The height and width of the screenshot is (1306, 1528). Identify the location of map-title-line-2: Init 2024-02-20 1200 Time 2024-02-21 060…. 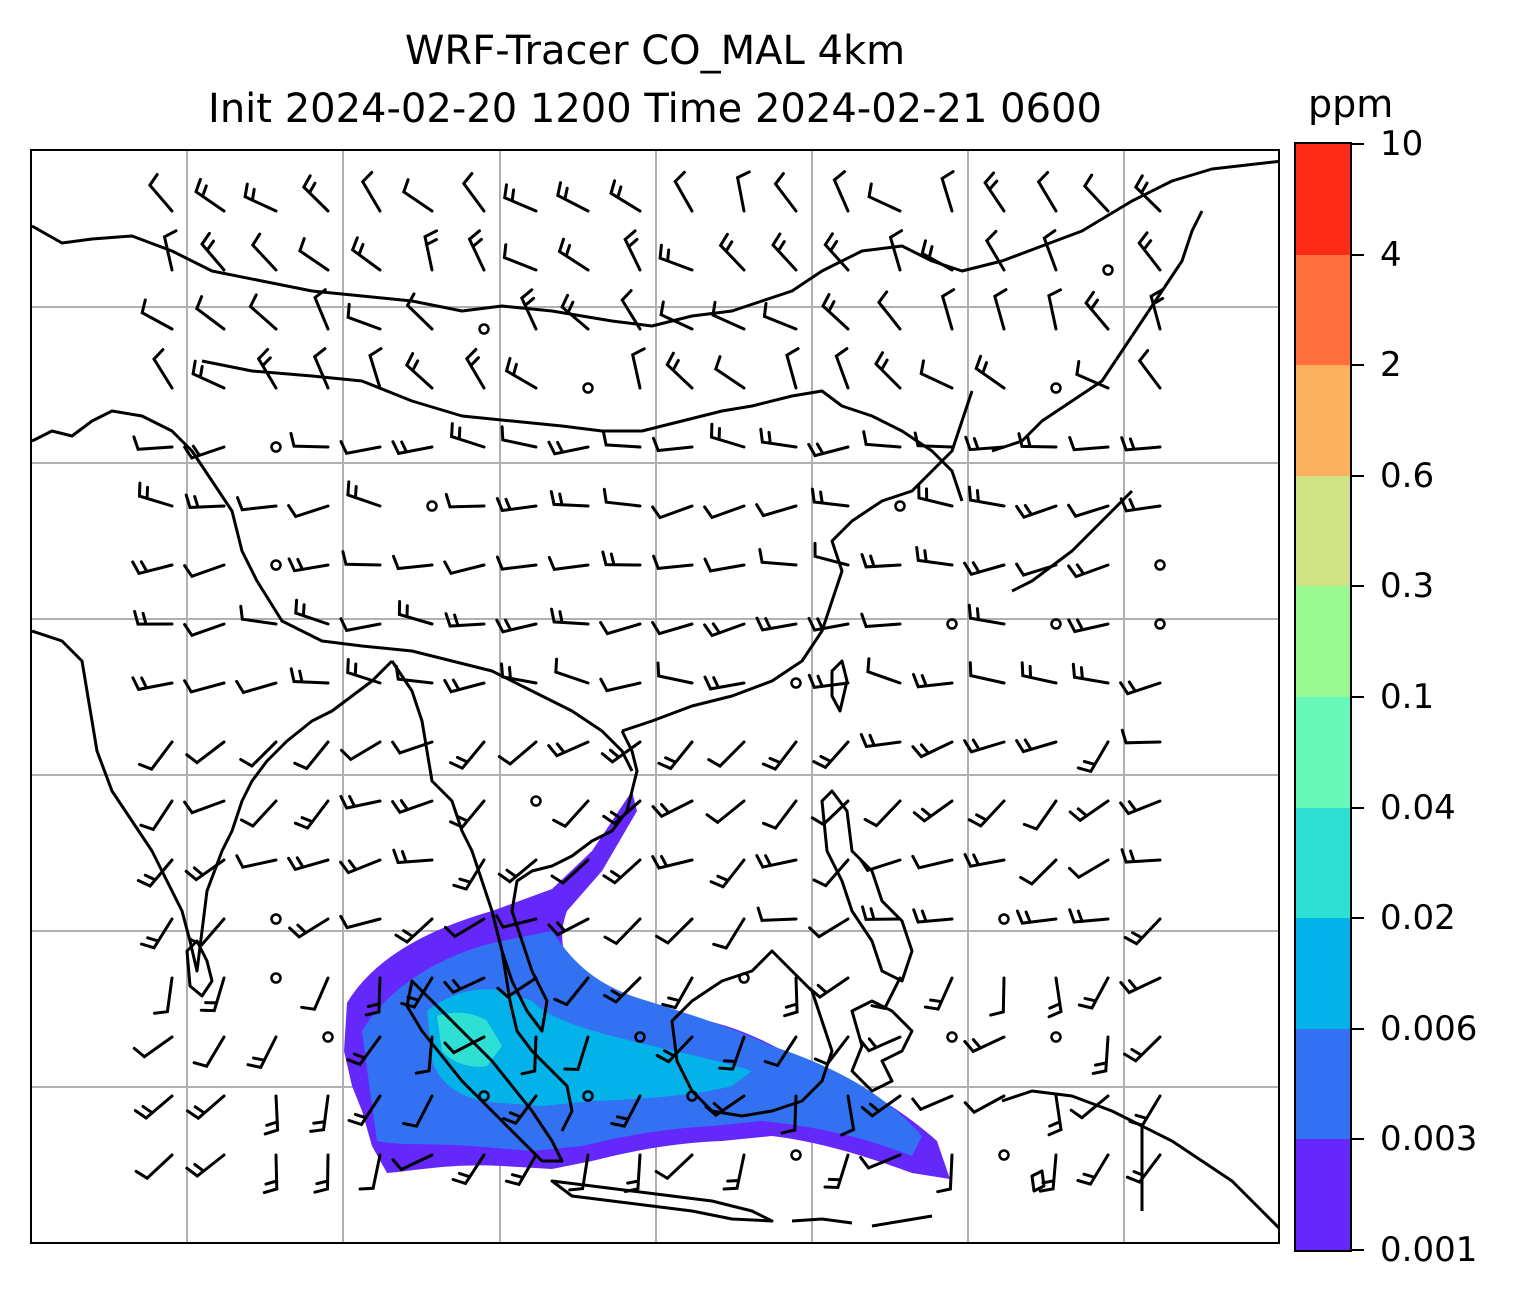
(655, 109).